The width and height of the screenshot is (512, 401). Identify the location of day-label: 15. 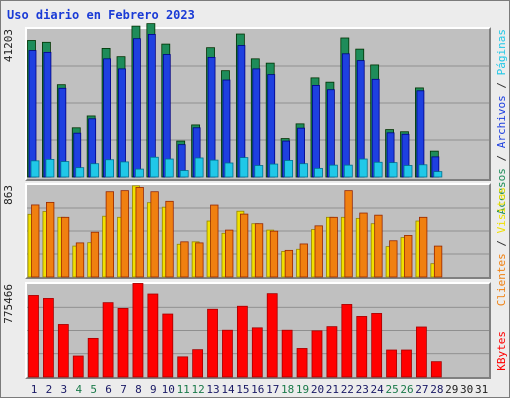
(243, 389).